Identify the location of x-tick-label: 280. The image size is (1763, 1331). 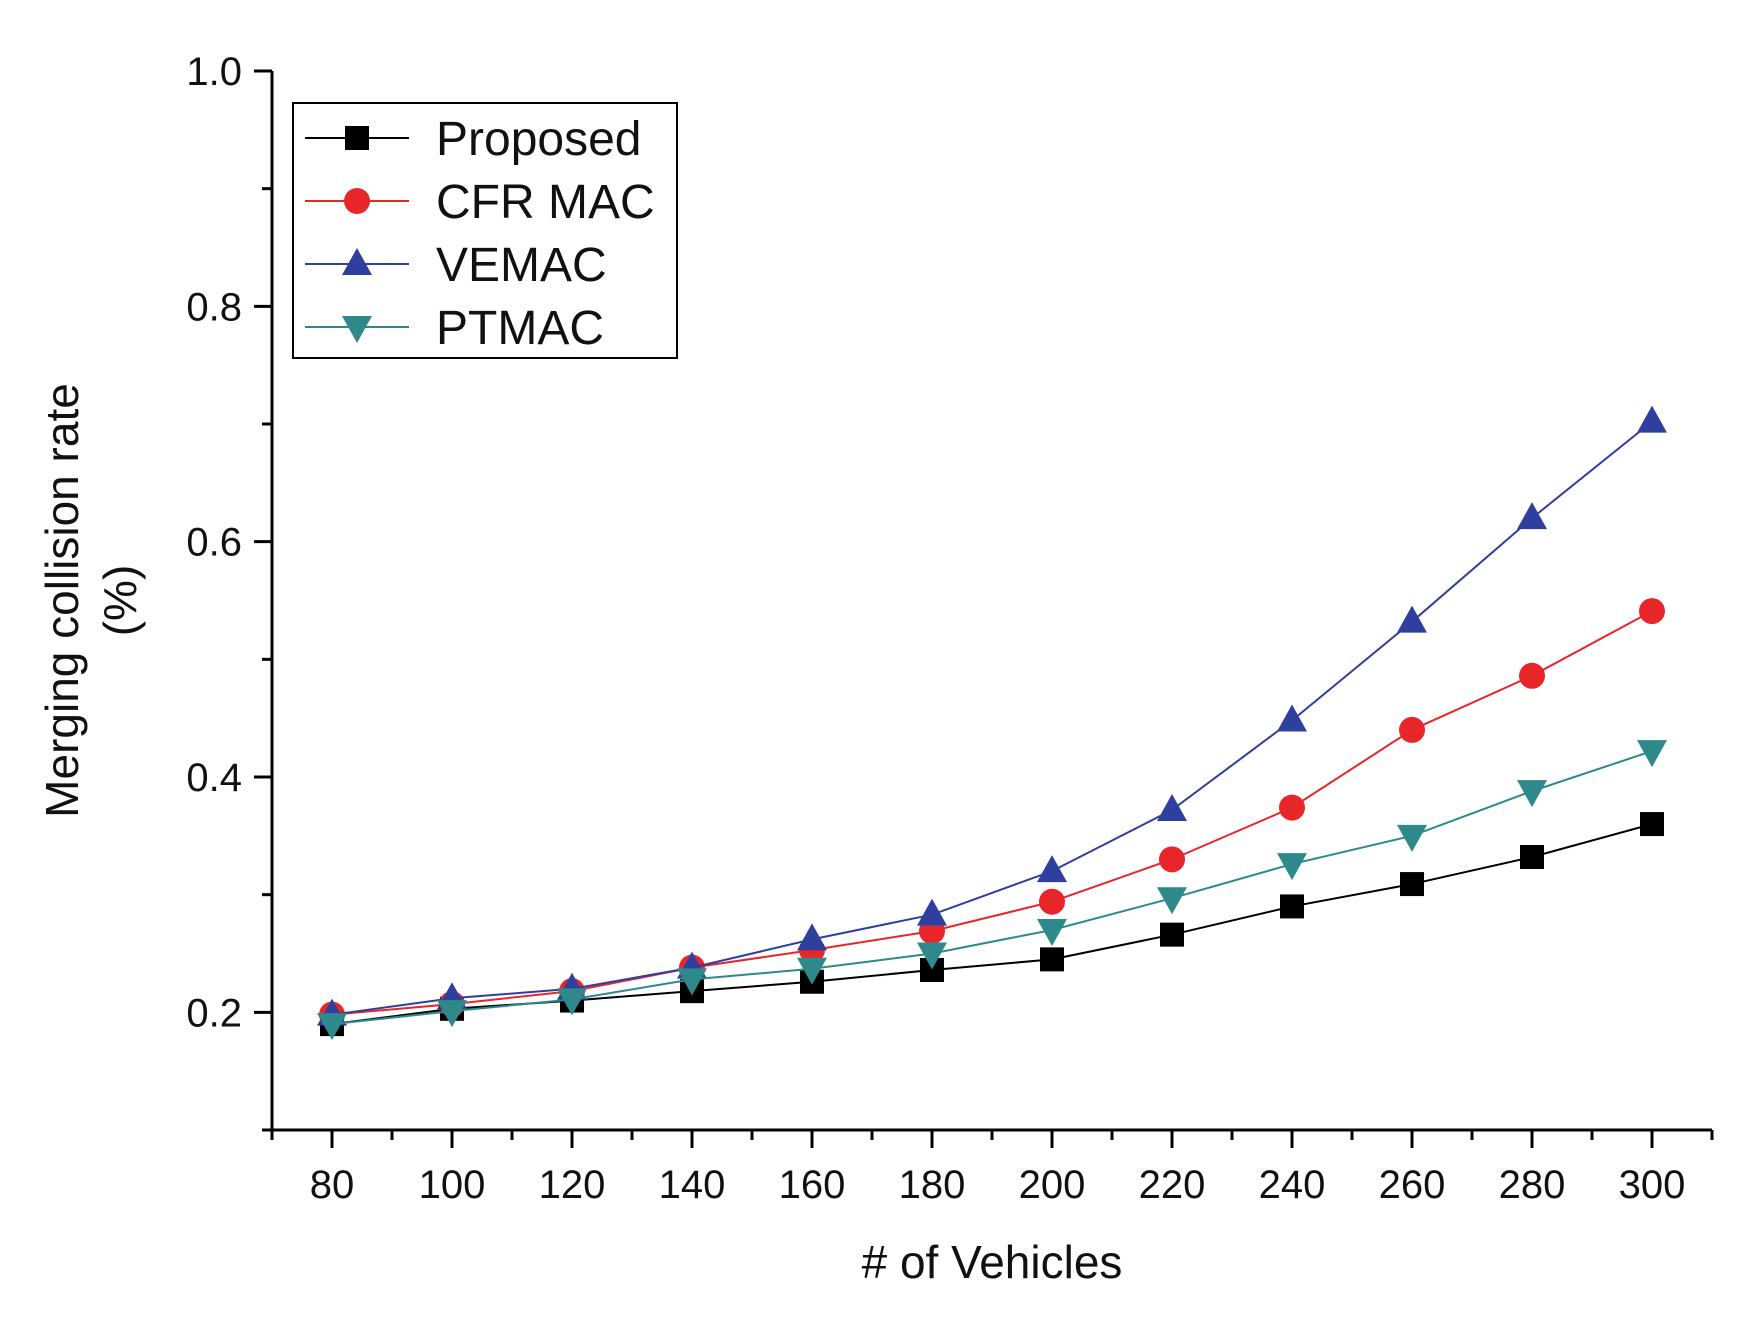
(1532, 1185).